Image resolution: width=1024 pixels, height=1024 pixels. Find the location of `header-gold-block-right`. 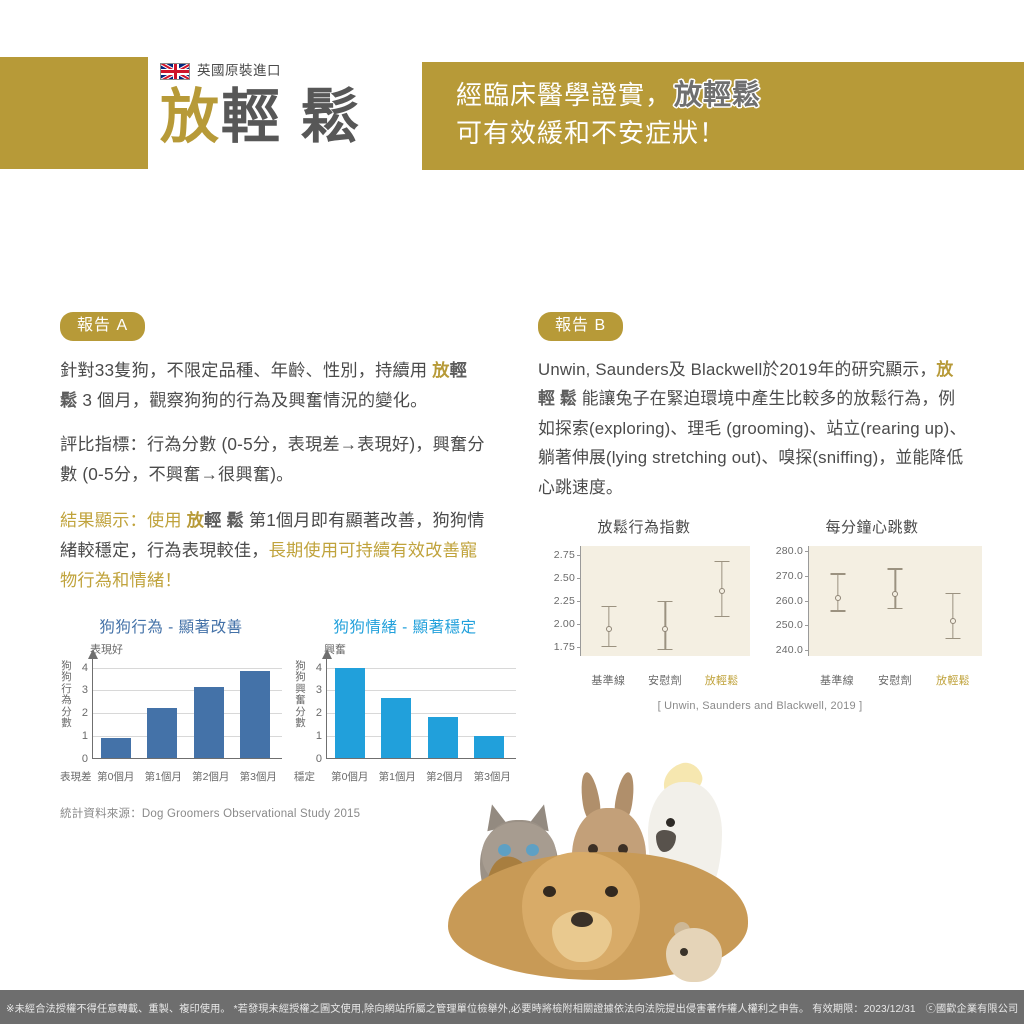

header-gold-block-right is located at coordinates (723, 116).